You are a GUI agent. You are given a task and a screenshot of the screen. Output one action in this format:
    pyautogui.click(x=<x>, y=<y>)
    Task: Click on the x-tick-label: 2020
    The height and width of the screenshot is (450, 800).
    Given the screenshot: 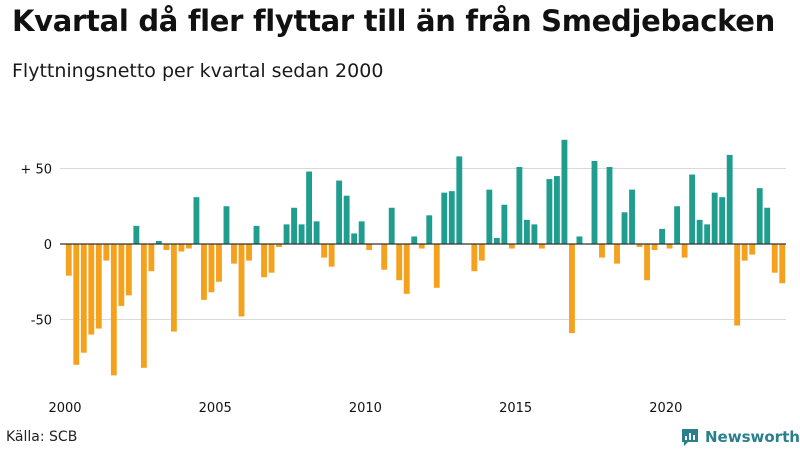 What is the action you would take?
    pyautogui.click(x=665, y=408)
    